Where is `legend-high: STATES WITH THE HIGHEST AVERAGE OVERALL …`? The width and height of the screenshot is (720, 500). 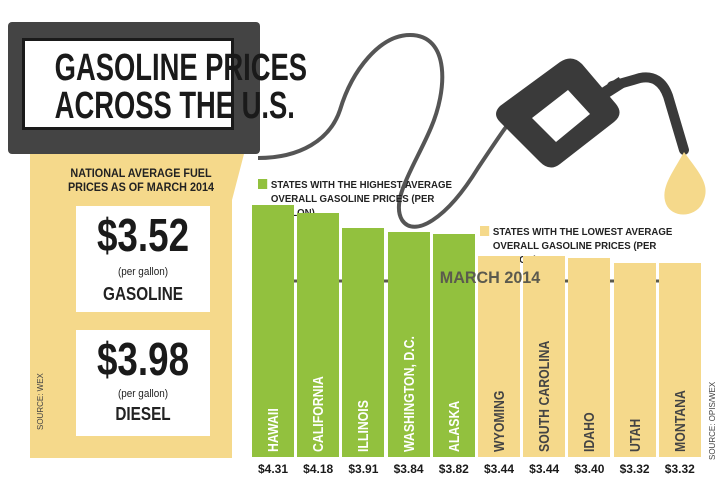 legend-high: STATES WITH THE HIGHEST AVERAGE OVERALL … is located at coordinates (368, 199).